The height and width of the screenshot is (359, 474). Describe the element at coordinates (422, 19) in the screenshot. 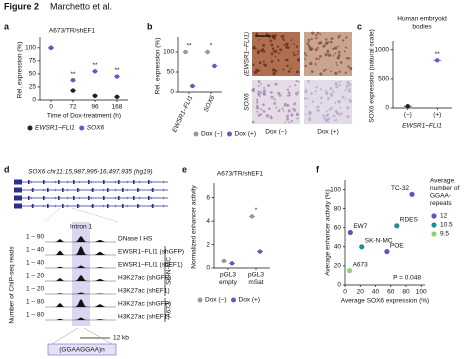

I see `chart-title: Human embryoid` at that location.